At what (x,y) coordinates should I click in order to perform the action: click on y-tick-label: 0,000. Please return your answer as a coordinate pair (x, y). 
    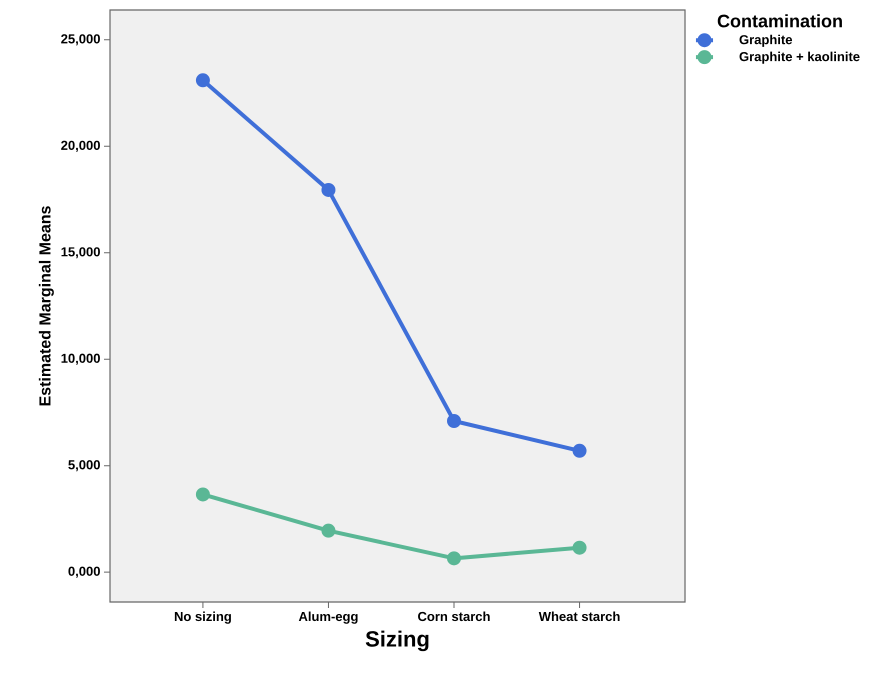
    Looking at the image, I should click on (84, 572).